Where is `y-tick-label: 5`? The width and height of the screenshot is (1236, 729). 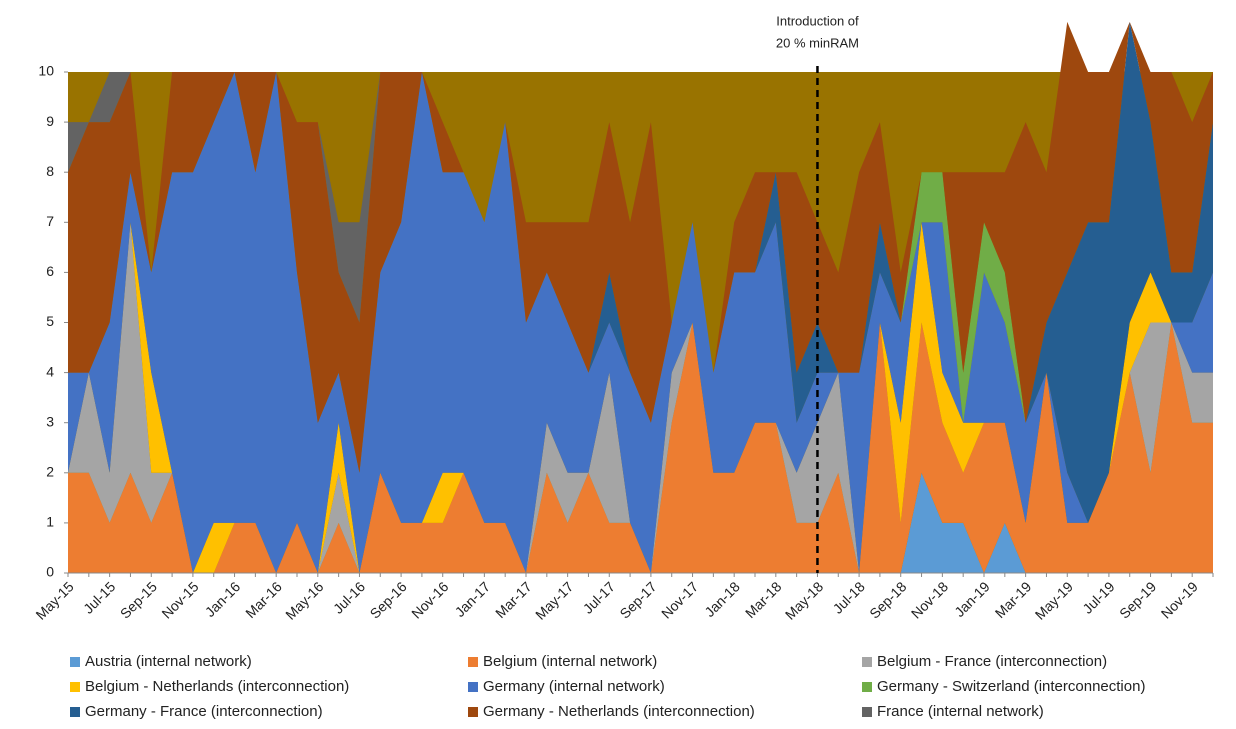 y-tick-label: 5 is located at coordinates (50, 321).